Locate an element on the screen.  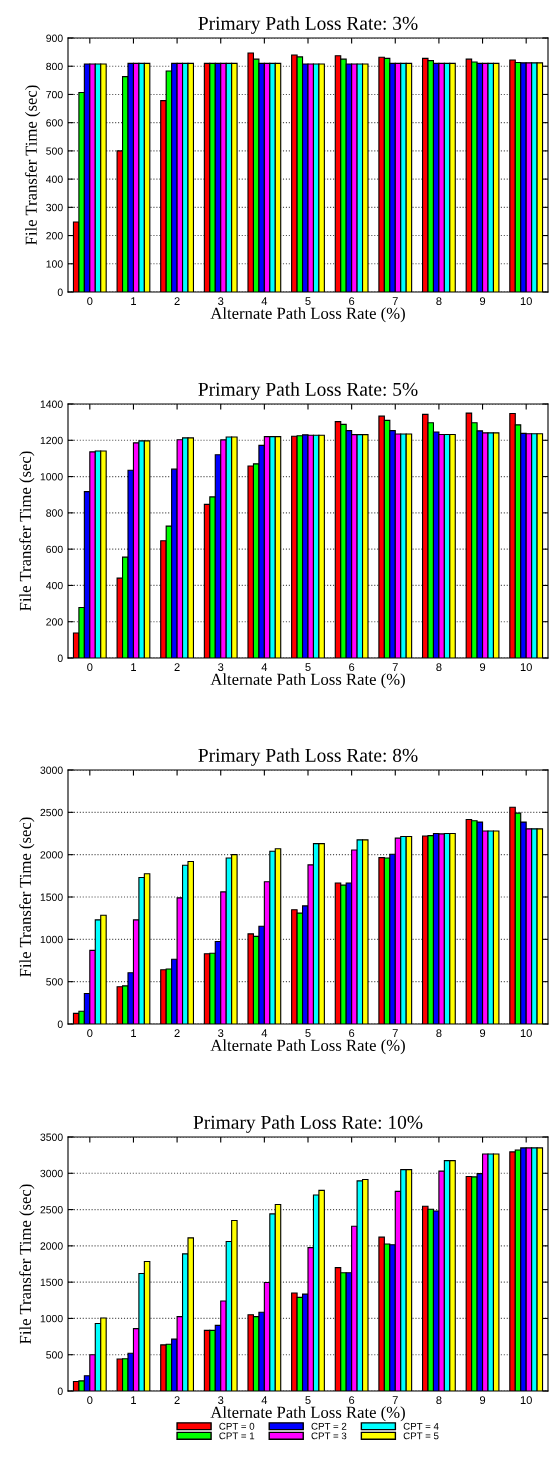
chart-title: Primary Path Loss Rate: 5% is located at coordinates (308, 391).